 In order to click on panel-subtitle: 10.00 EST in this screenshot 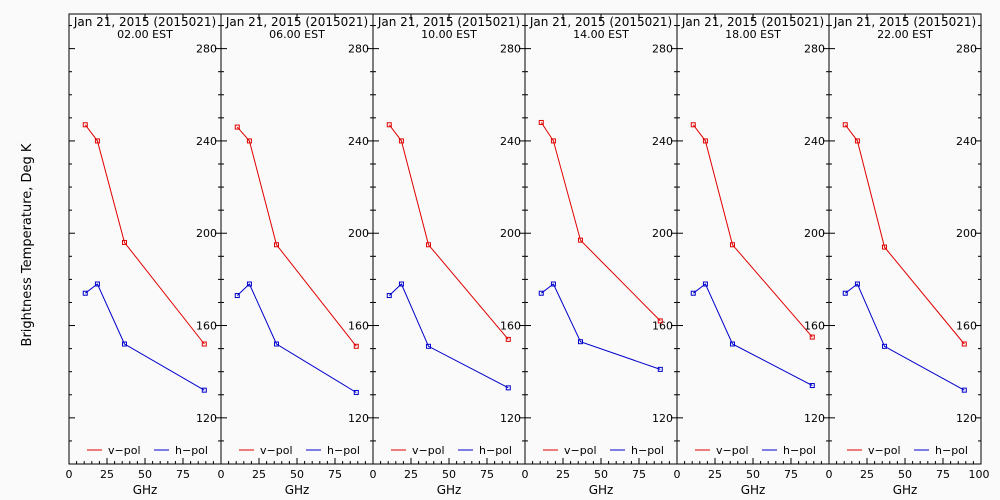, I will do `click(449, 34)`.